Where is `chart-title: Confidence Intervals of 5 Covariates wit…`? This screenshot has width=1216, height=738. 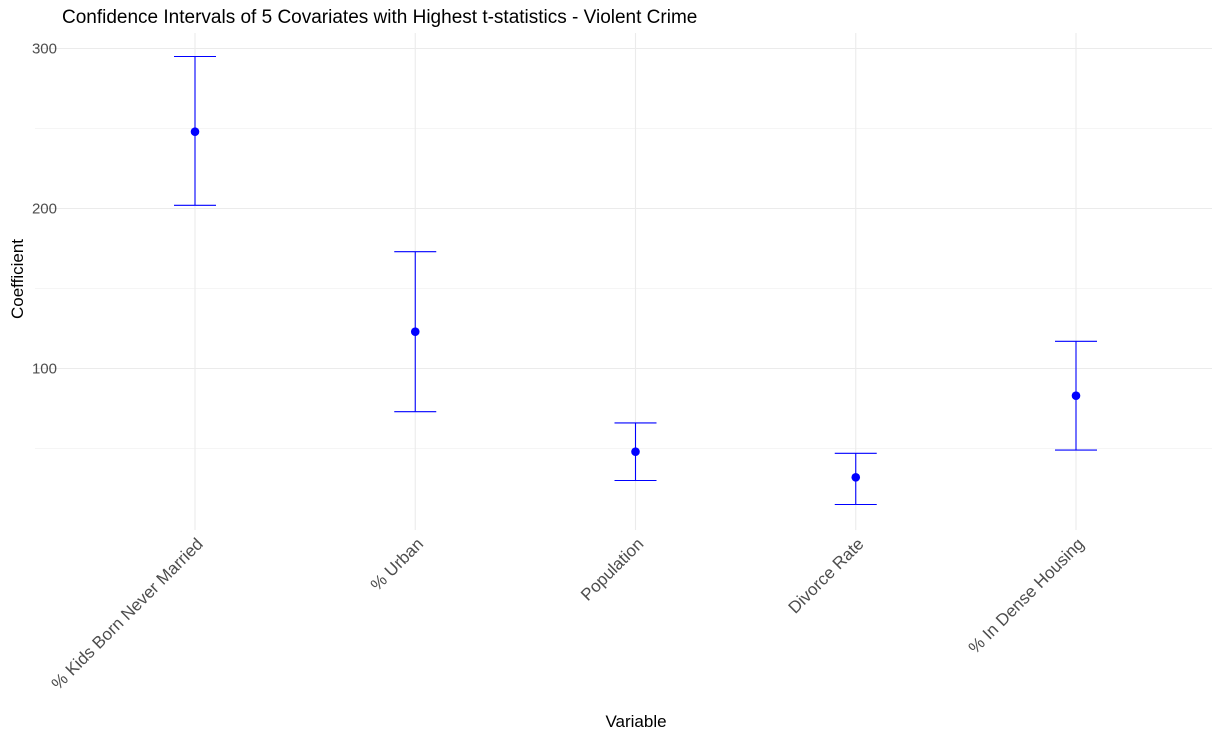
chart-title: Confidence Intervals of 5 Covariates wit… is located at coordinates (379, 17).